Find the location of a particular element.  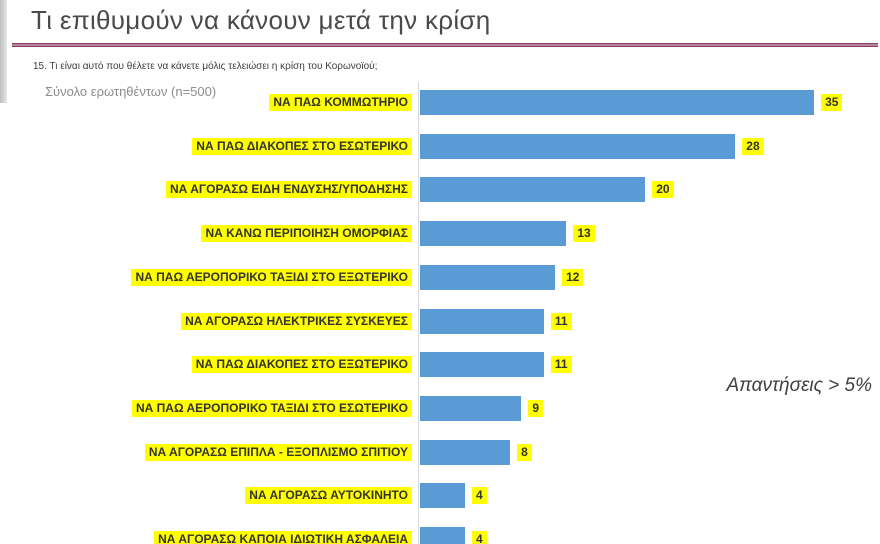

chart-row: ΝΑ ΑΓΟΡΑΣΩ ΑΥΤΟΚΙΝΗΤΟ 4 is located at coordinates (440, 496).